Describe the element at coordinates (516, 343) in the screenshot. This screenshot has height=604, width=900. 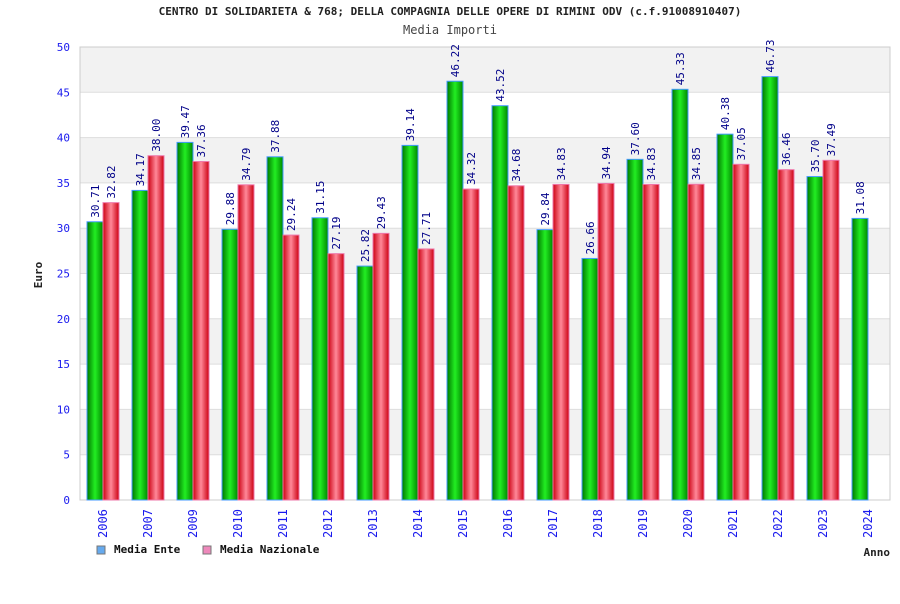
I see `bar-media-nazionale-2016` at that location.